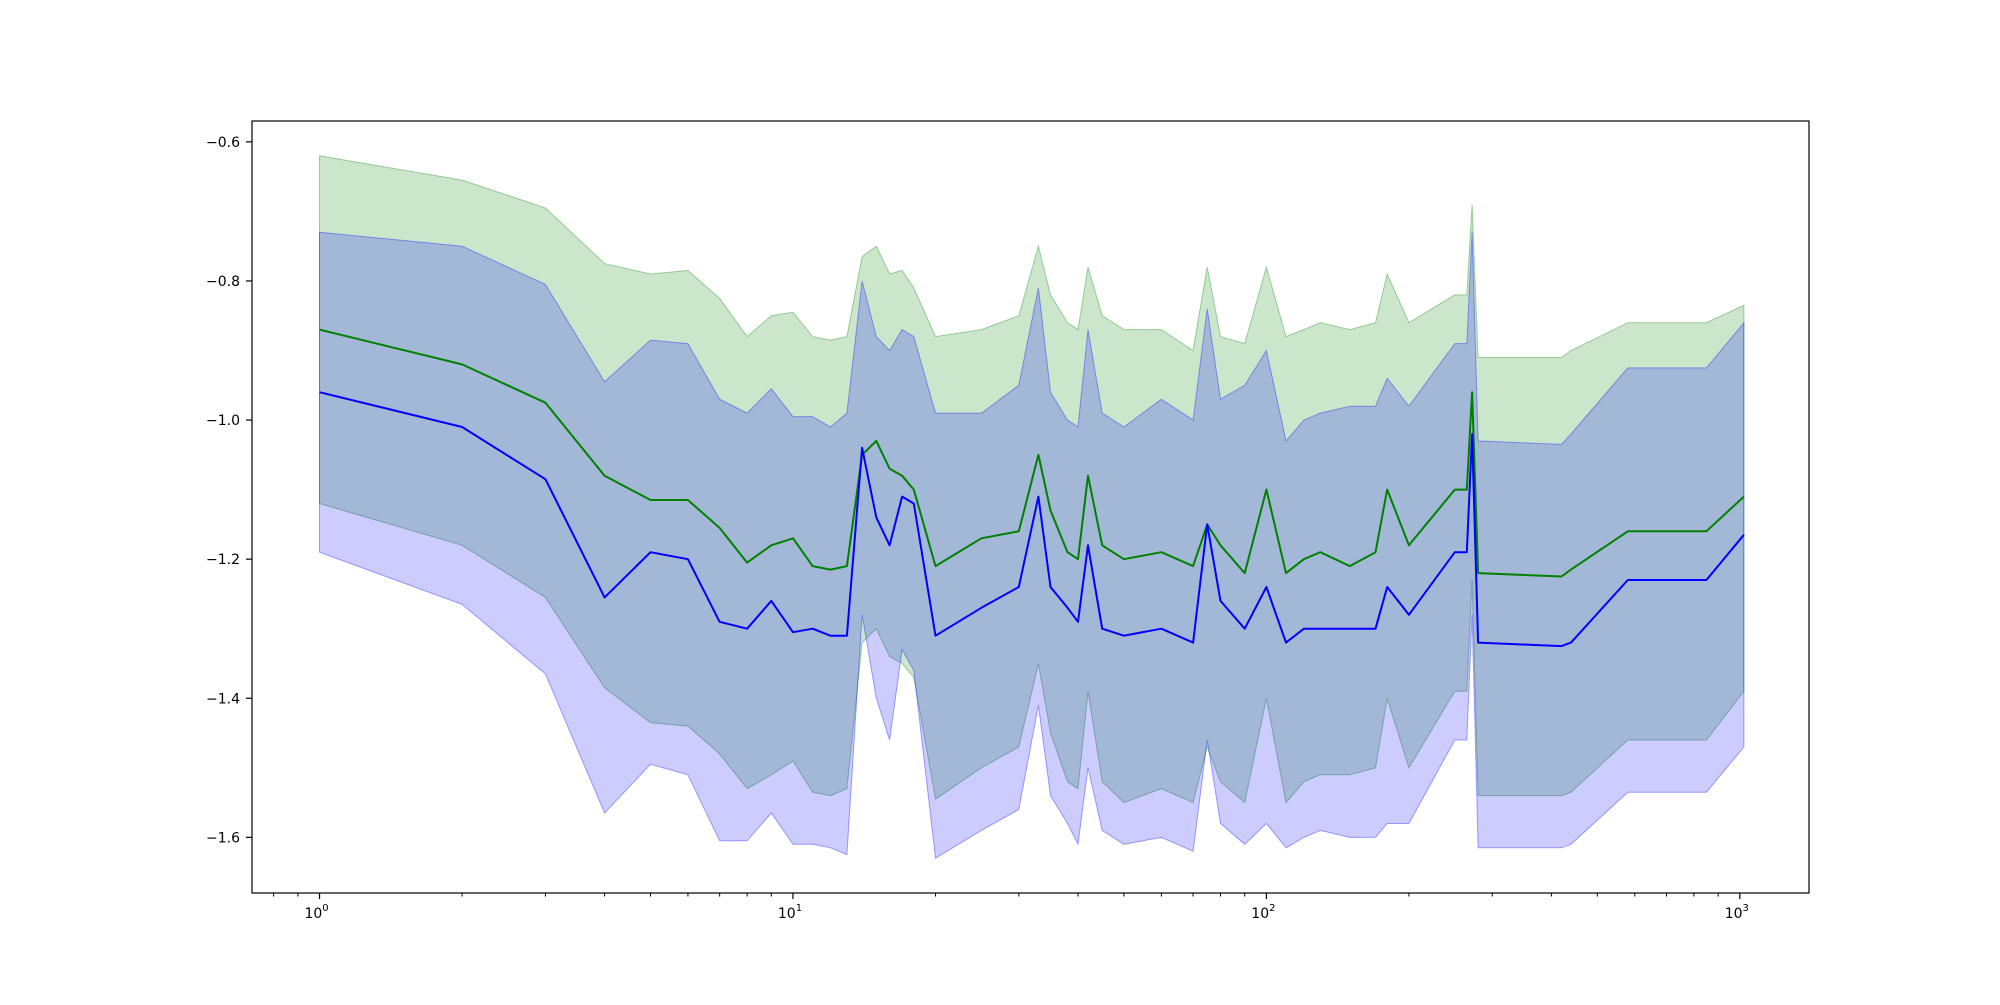 The height and width of the screenshot is (1005, 2000). I want to click on x-tick-label: 10², so click(1263, 912).